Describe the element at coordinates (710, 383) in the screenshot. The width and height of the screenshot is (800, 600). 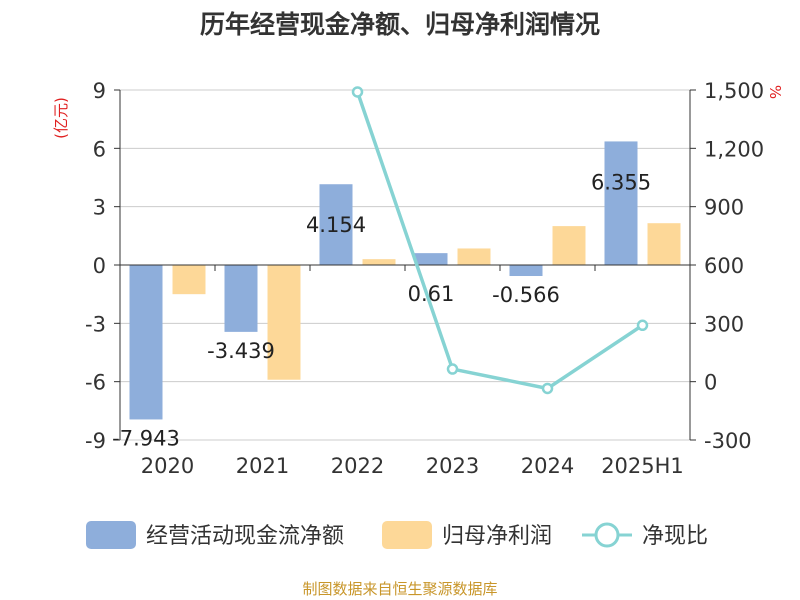
I see `right-tick-label: 0` at that location.